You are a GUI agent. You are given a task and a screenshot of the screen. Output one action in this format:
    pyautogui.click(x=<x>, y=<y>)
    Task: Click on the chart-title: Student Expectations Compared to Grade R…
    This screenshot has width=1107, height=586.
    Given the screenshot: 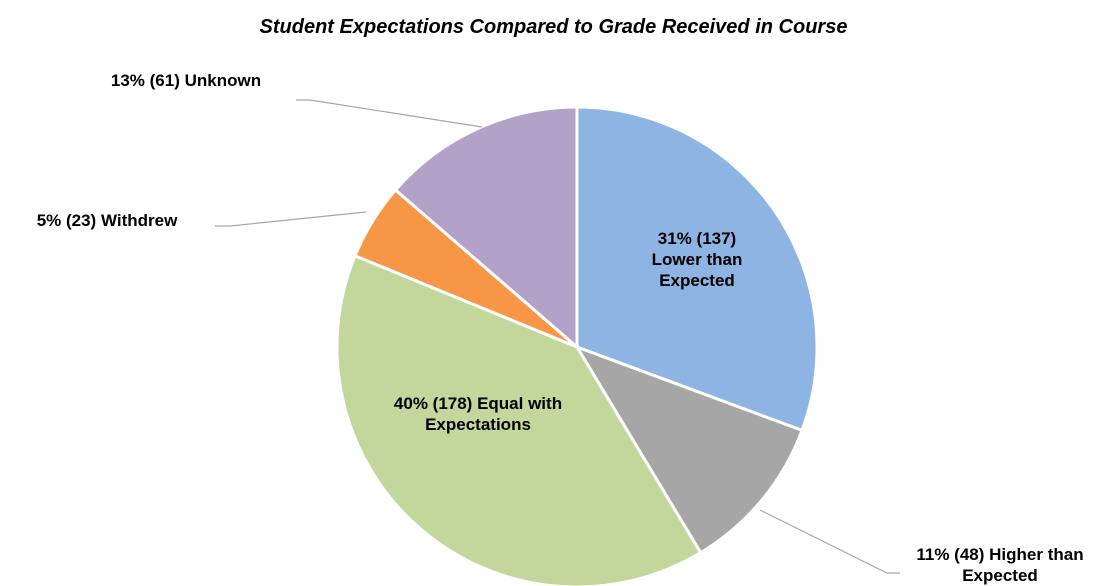 What is the action you would take?
    pyautogui.click(x=553, y=27)
    